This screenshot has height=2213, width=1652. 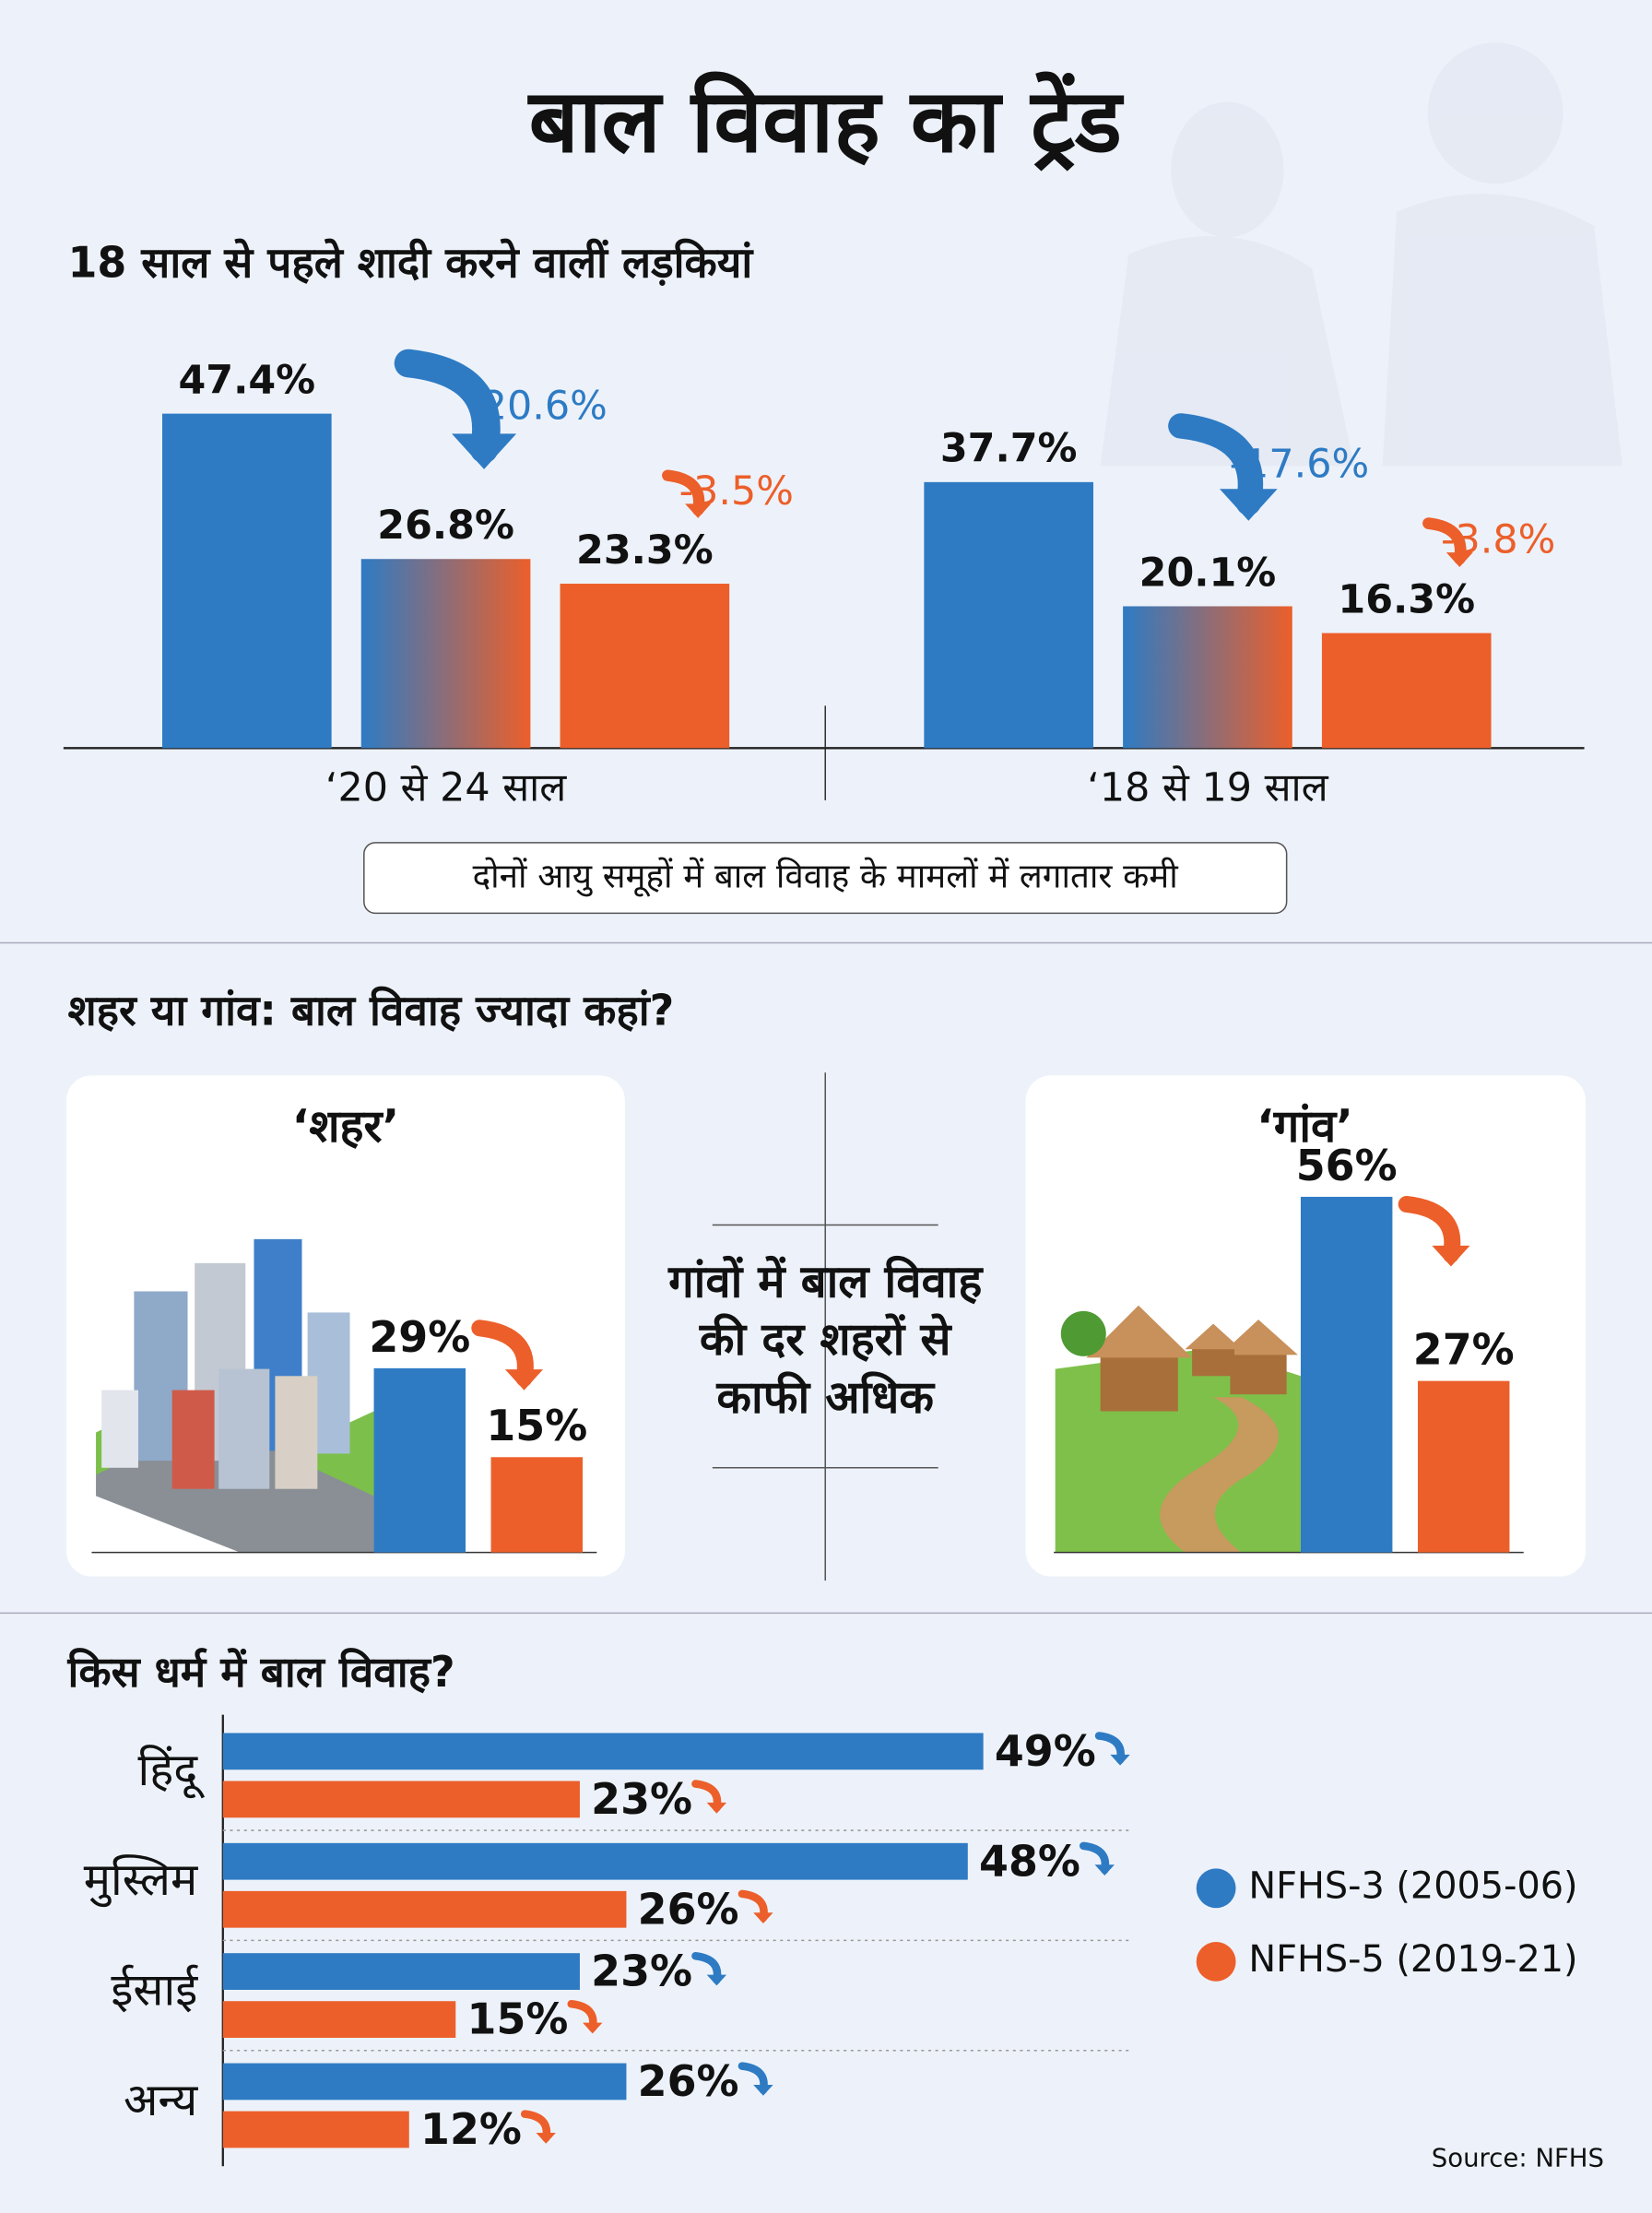 What do you see at coordinates (1406, 599) in the screenshot?
I see `value-label: 16.3%` at bounding box center [1406, 599].